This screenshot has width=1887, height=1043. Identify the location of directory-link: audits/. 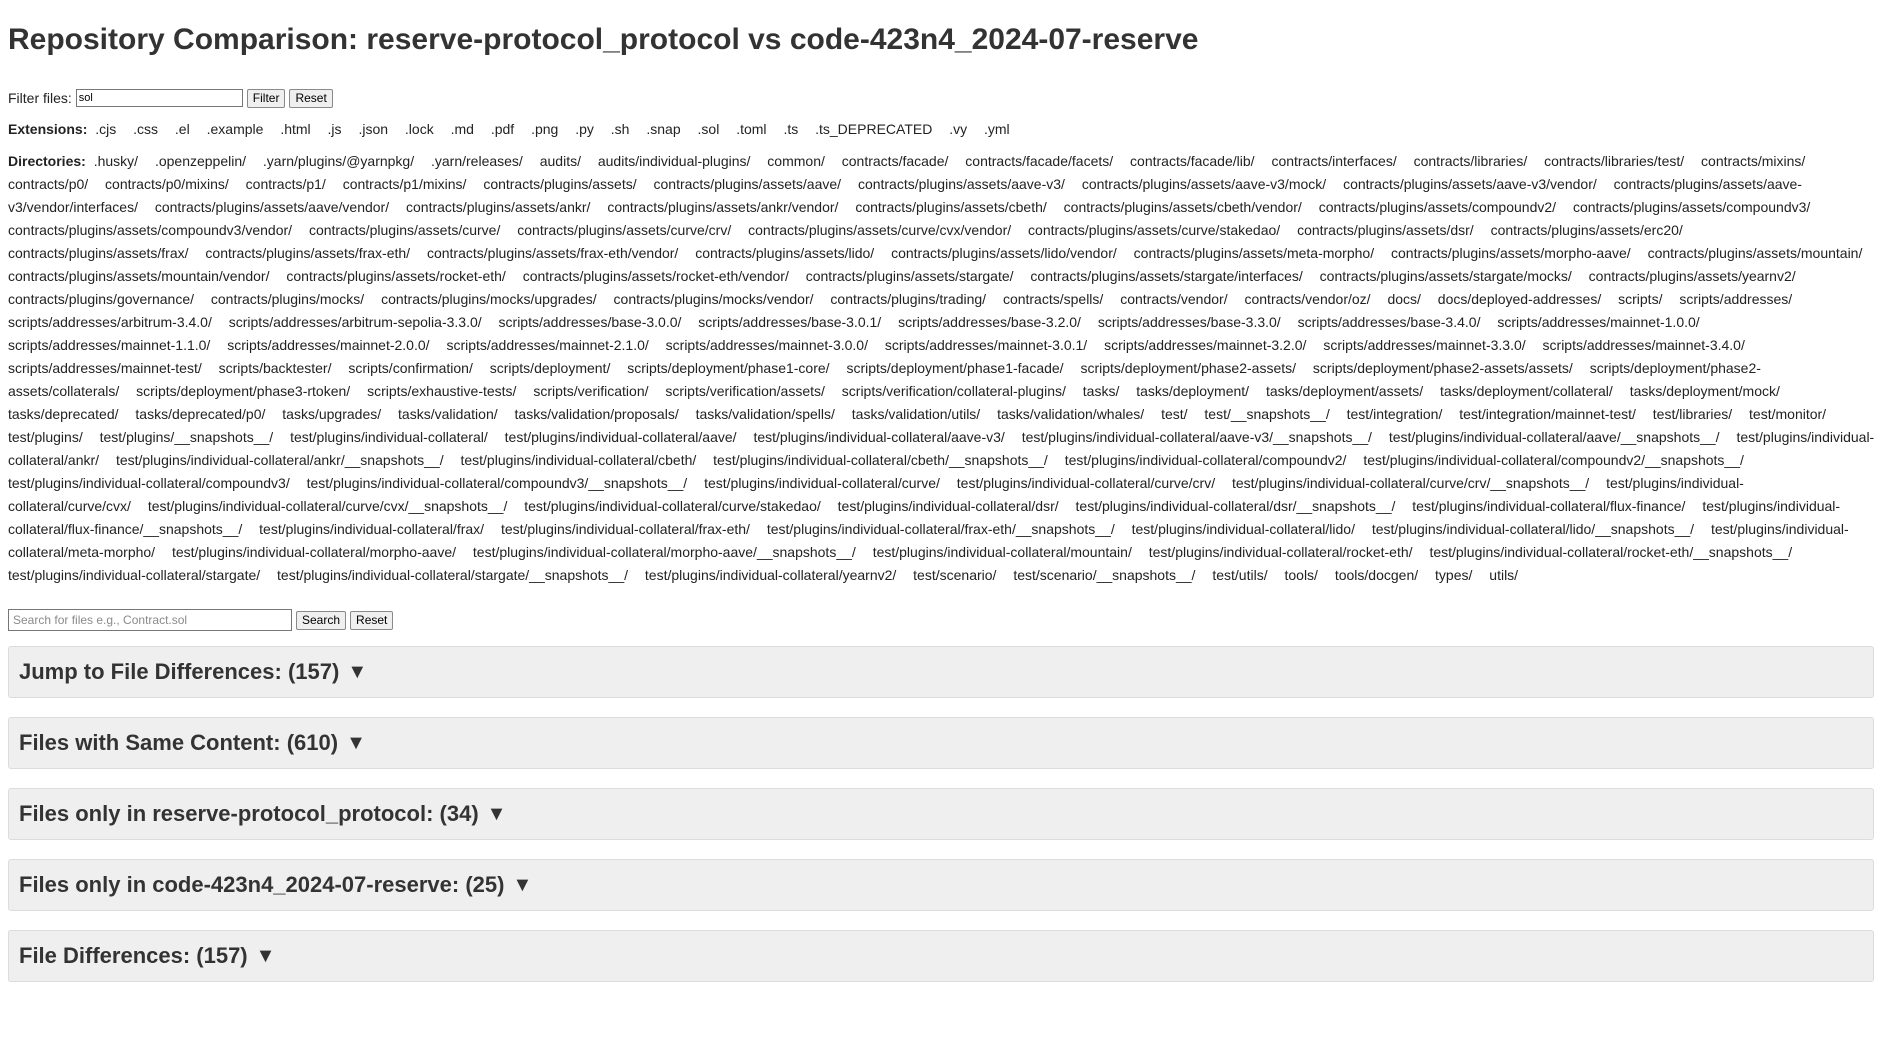
(560, 161).